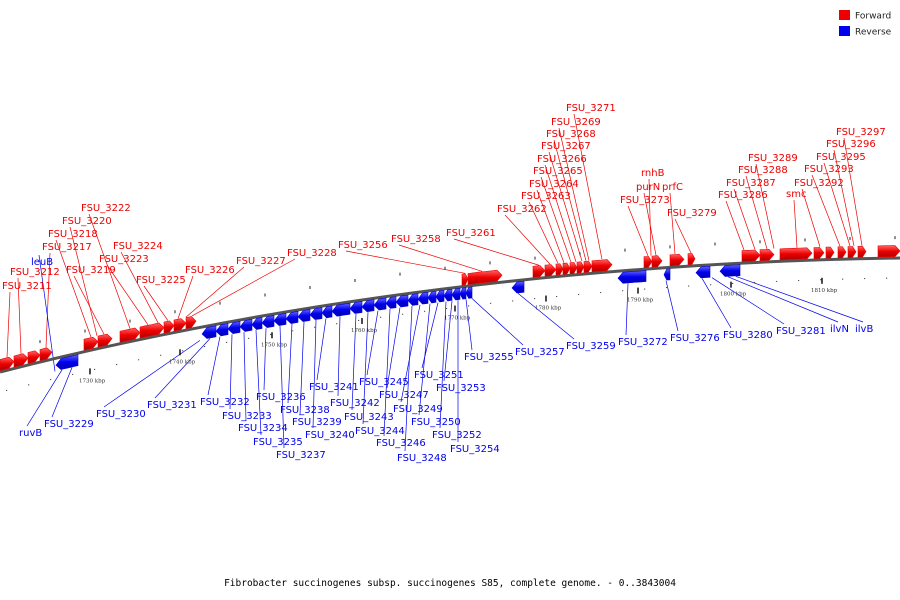 The image size is (900, 600). What do you see at coordinates (844, 15) in the screenshot?
I see `legend-swatch-forward` at bounding box center [844, 15].